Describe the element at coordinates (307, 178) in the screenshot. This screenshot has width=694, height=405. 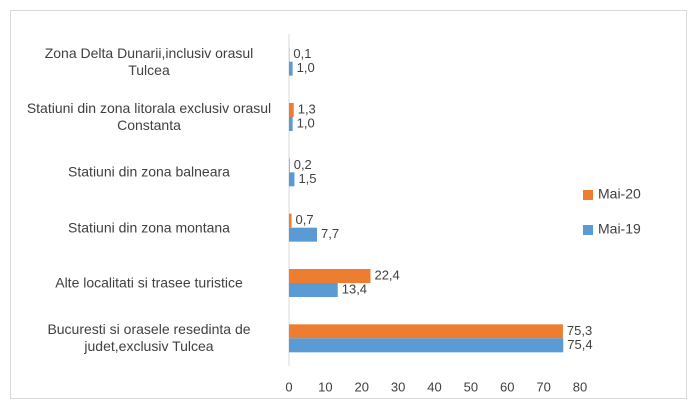
I see `value-label: 1,5` at that location.